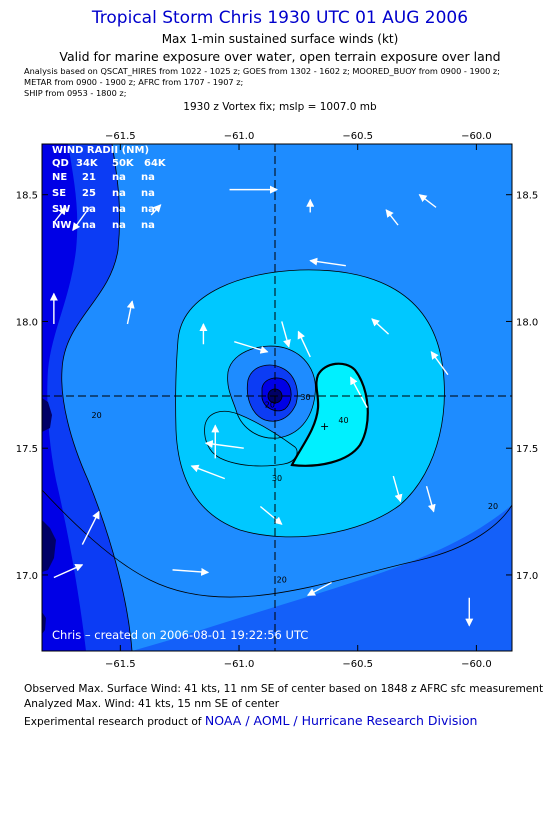 This screenshot has width=560, height=815. Describe the element at coordinates (109, 163) in the screenshot. I see `wind-radii-header: QD 34K 50K 64K` at that location.